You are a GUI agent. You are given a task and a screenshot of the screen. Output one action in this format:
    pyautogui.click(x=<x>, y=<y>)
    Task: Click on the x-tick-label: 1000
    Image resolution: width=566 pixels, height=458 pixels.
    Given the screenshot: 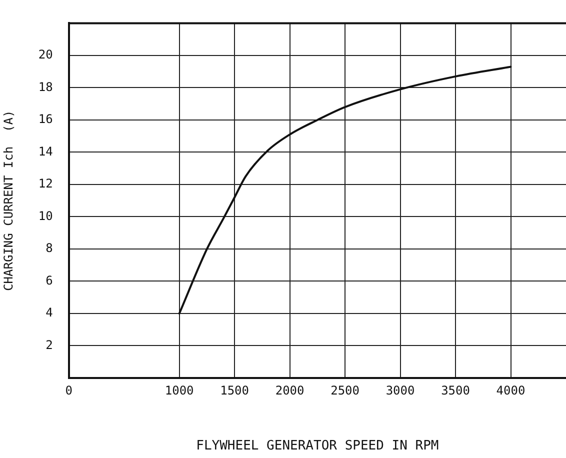 What is the action you would take?
    pyautogui.click(x=179, y=390)
    